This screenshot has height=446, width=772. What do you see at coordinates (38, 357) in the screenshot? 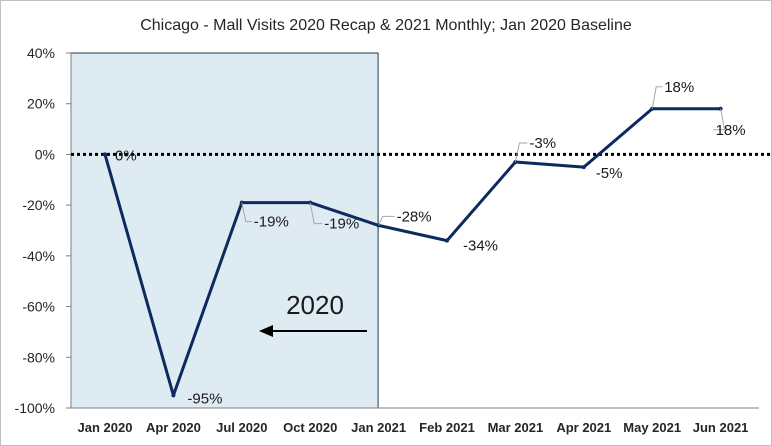
I see `y-tick-label: -80%` at bounding box center [38, 357].